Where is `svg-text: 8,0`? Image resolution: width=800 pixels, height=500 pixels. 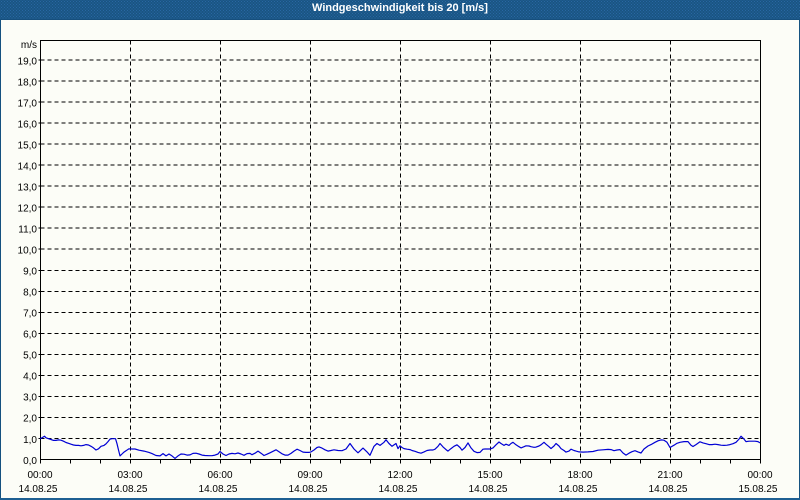
svg-text: 8,0 is located at coordinates (30, 293).